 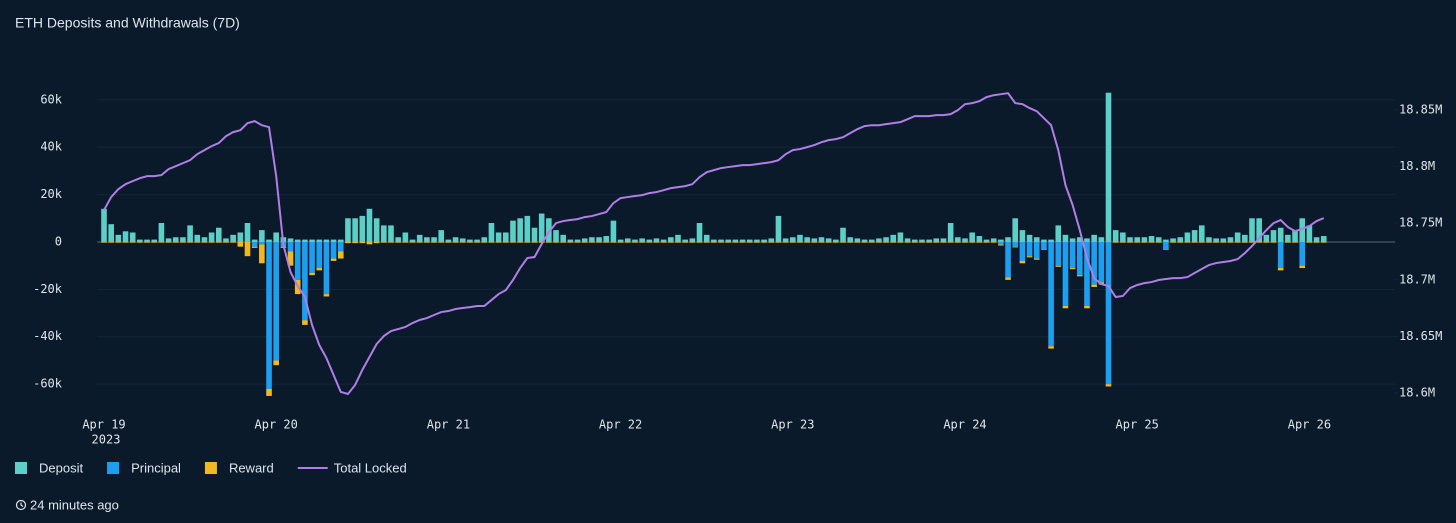 I want to click on y2-tick-label: 18.6M, so click(x=1417, y=392).